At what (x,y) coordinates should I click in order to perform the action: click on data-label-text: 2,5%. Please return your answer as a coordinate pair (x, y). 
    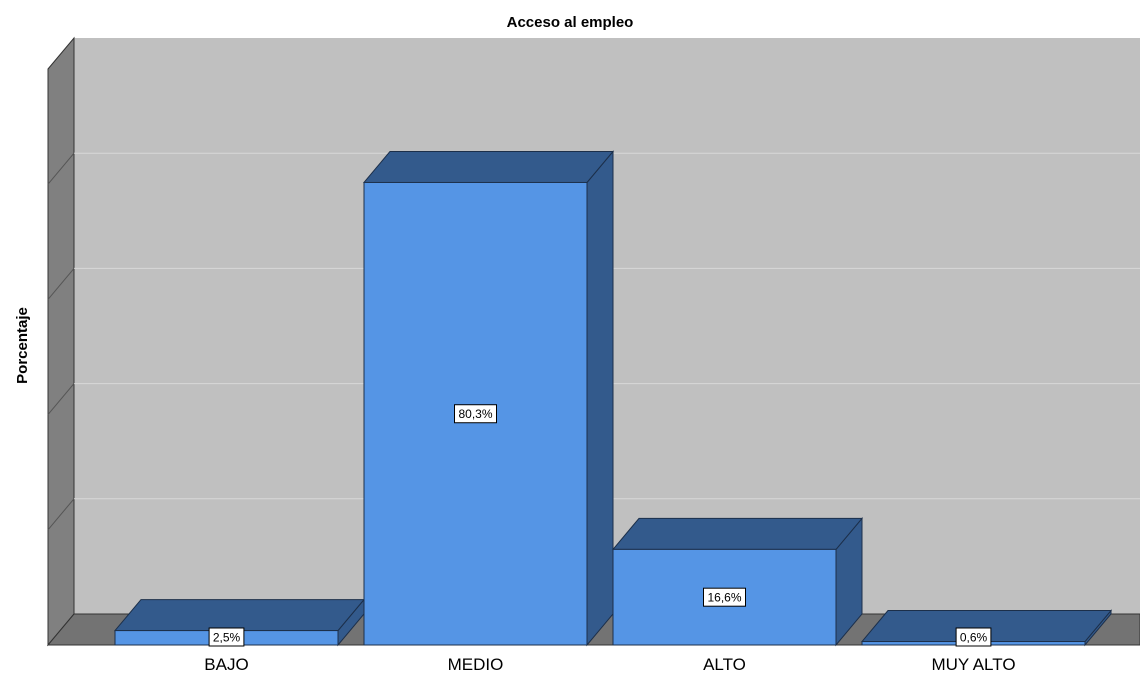
    Looking at the image, I should click on (227, 638).